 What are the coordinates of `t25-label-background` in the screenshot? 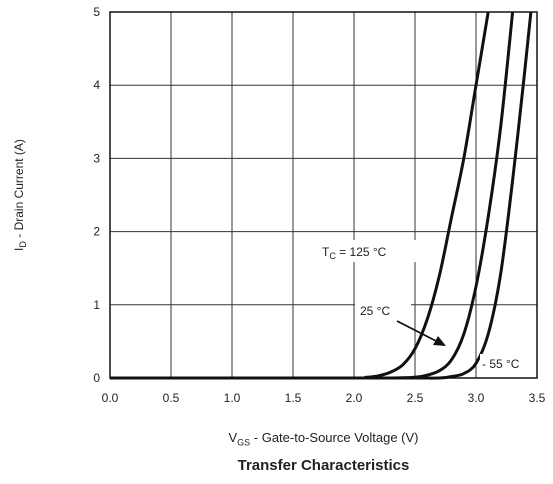 It's located at (383, 310).